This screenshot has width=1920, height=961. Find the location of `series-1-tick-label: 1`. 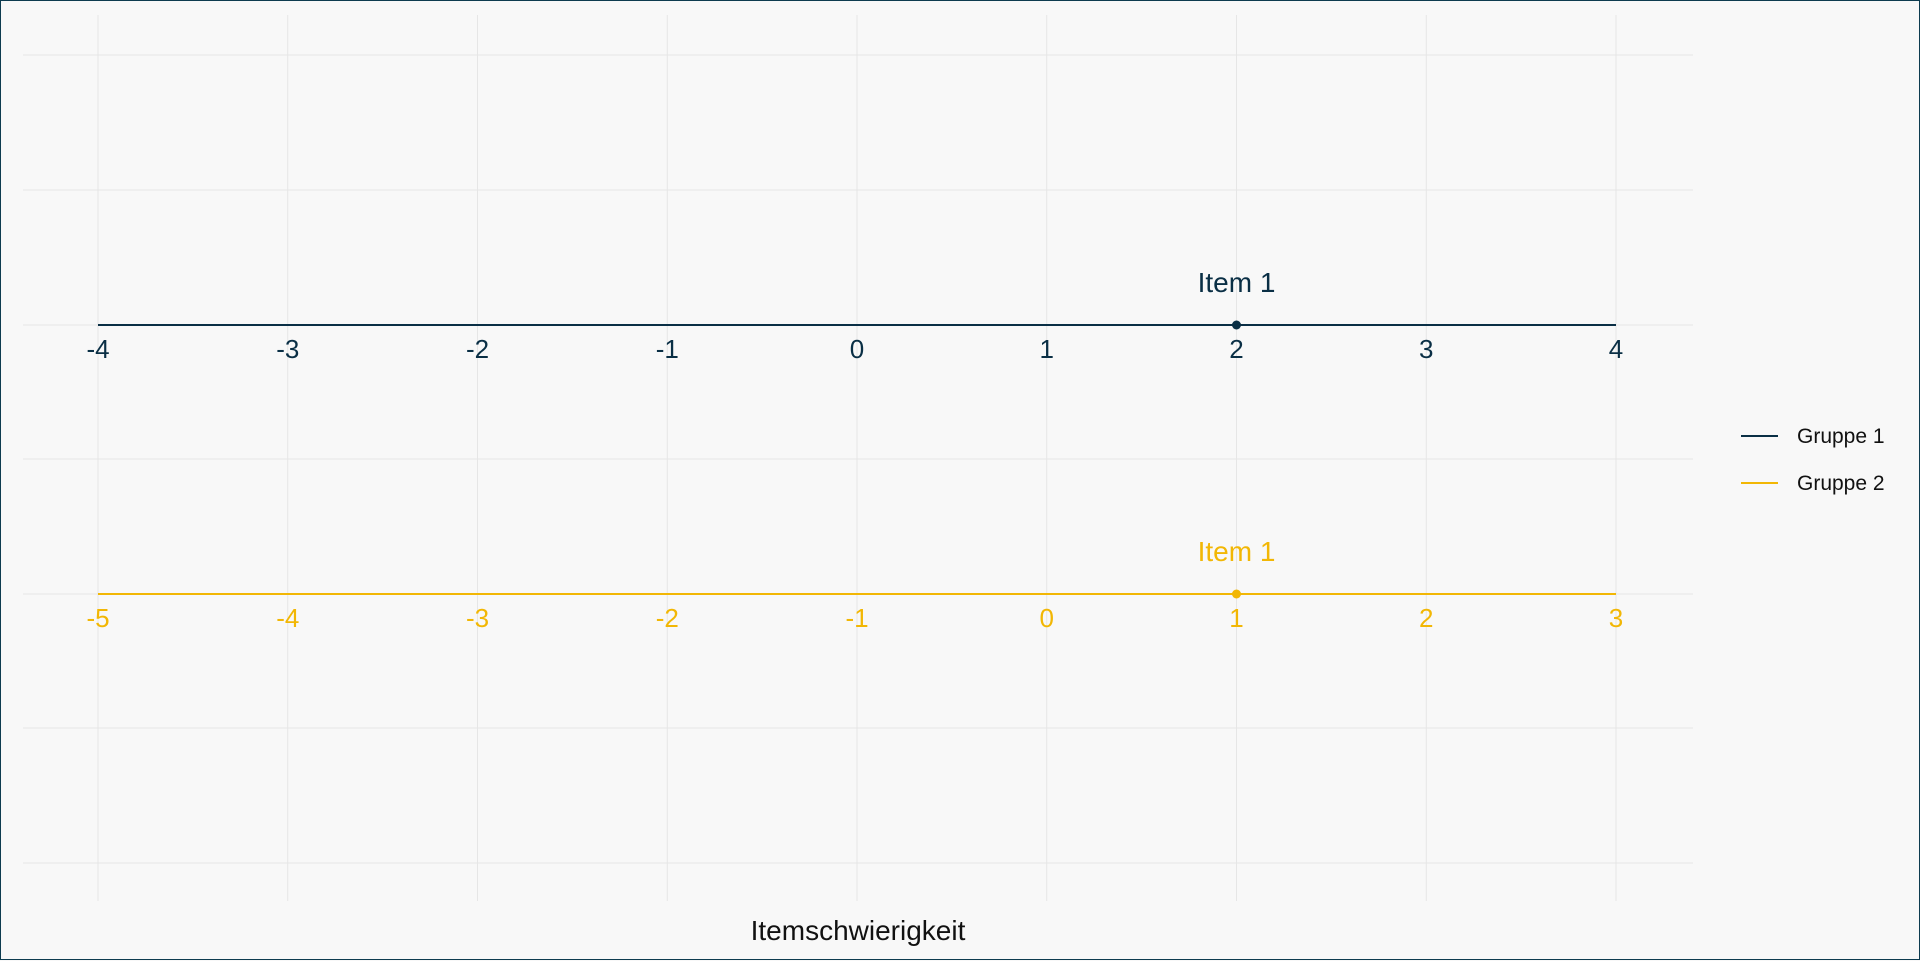

series-1-tick-label: 1 is located at coordinates (1047, 349).